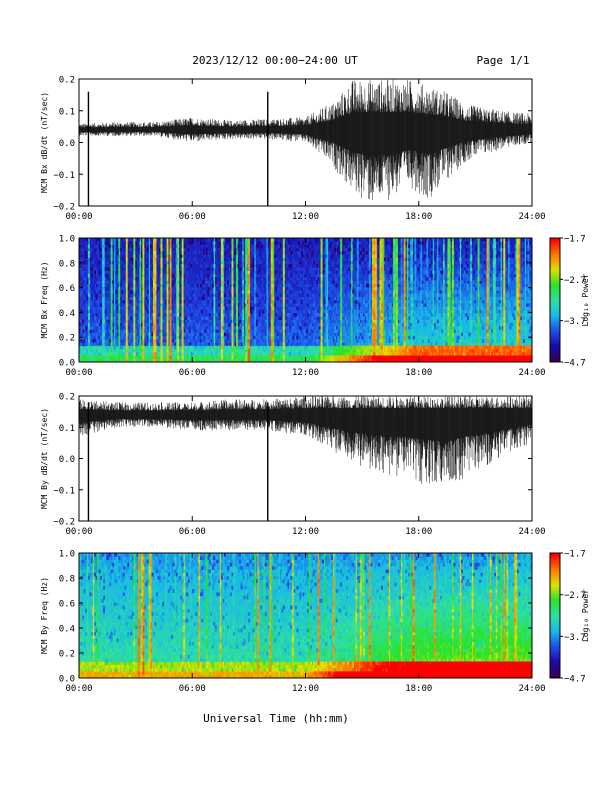  What do you see at coordinates (575, 596) in the screenshot?
I see `colorbar-tick-label: −2.7` at bounding box center [575, 596].